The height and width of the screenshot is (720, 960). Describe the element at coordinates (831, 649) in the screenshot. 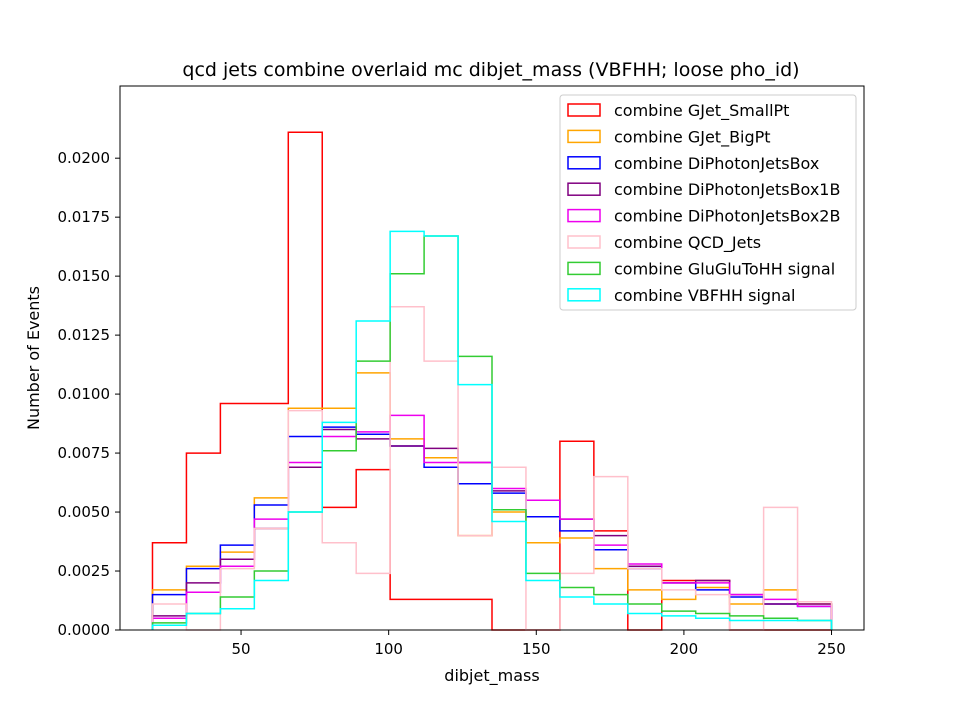

I see `x-tick-label: 250` at that location.